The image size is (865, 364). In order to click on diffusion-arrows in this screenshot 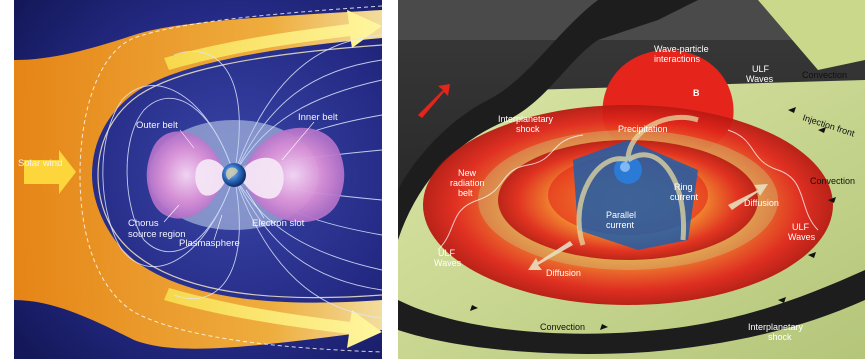, I will do `click(648, 227)`.